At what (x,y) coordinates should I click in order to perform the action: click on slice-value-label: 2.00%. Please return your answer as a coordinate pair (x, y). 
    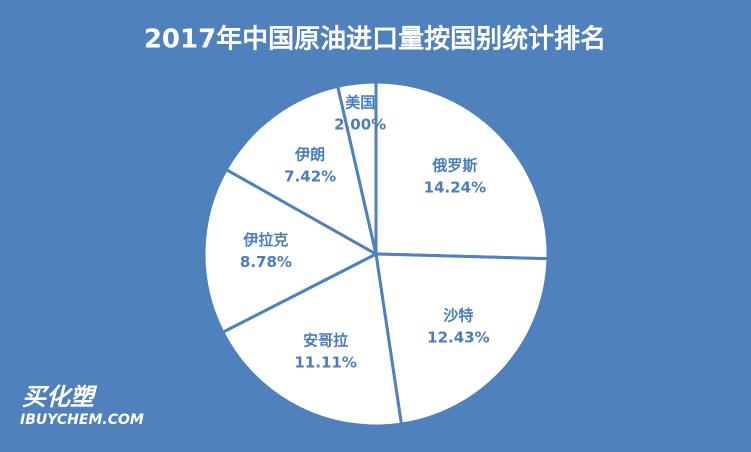
    Looking at the image, I should click on (360, 124).